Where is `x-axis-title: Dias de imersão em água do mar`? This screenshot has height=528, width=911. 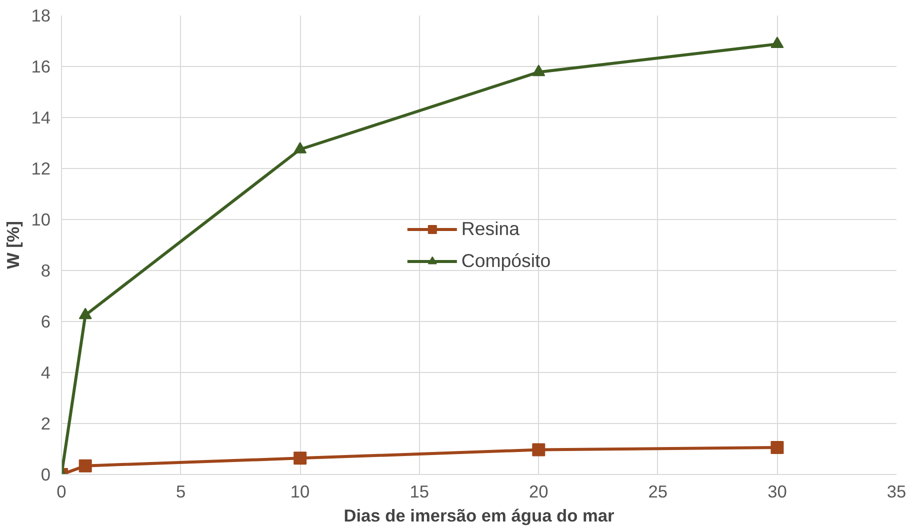
x-axis-title: Dias de imersão em água do mar is located at coordinates (479, 516).